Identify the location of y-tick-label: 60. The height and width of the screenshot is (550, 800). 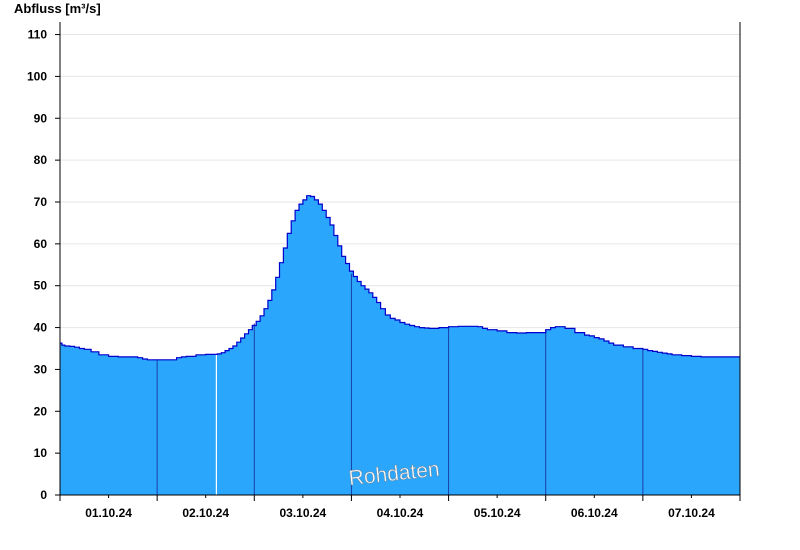
(41, 244).